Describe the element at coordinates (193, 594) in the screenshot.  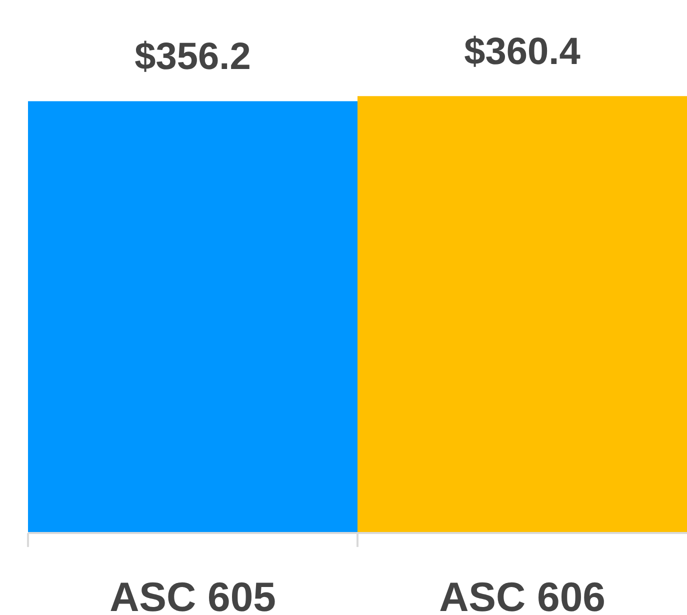
I see `x-tick-label: ASC 605` at that location.